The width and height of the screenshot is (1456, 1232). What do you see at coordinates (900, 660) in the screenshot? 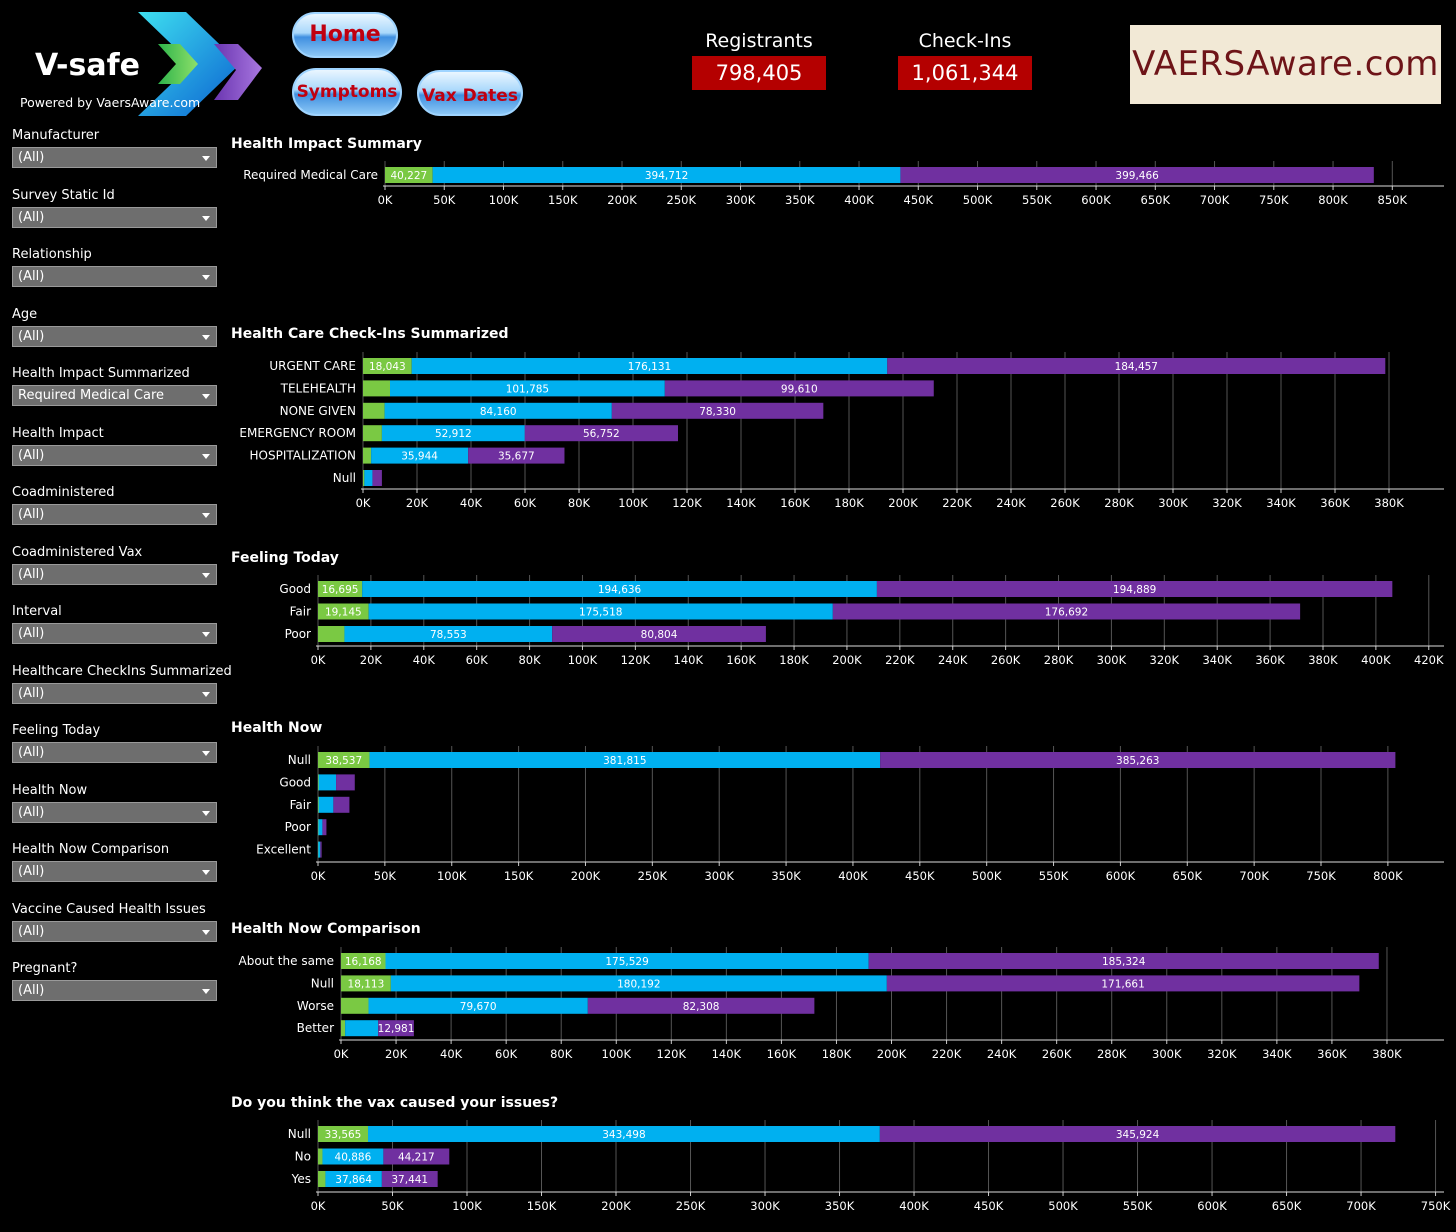
I see `x-tick-label: 220K` at bounding box center [900, 660].